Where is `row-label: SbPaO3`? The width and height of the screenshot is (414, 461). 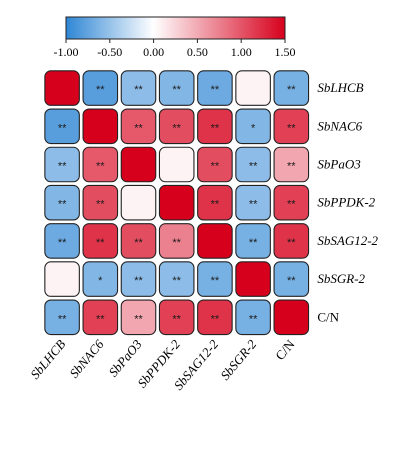 row-label: SbPaO3 is located at coordinates (339, 164).